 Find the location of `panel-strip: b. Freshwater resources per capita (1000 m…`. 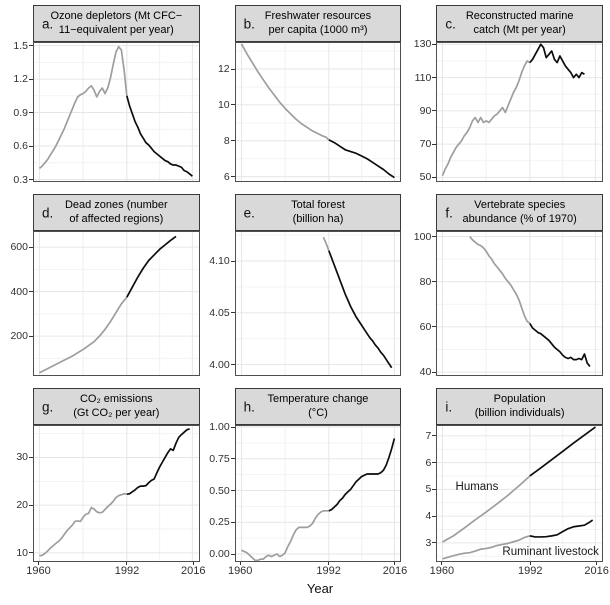

panel-strip: b. Freshwater resources per capita (1000 m… is located at coordinates (318, 23).